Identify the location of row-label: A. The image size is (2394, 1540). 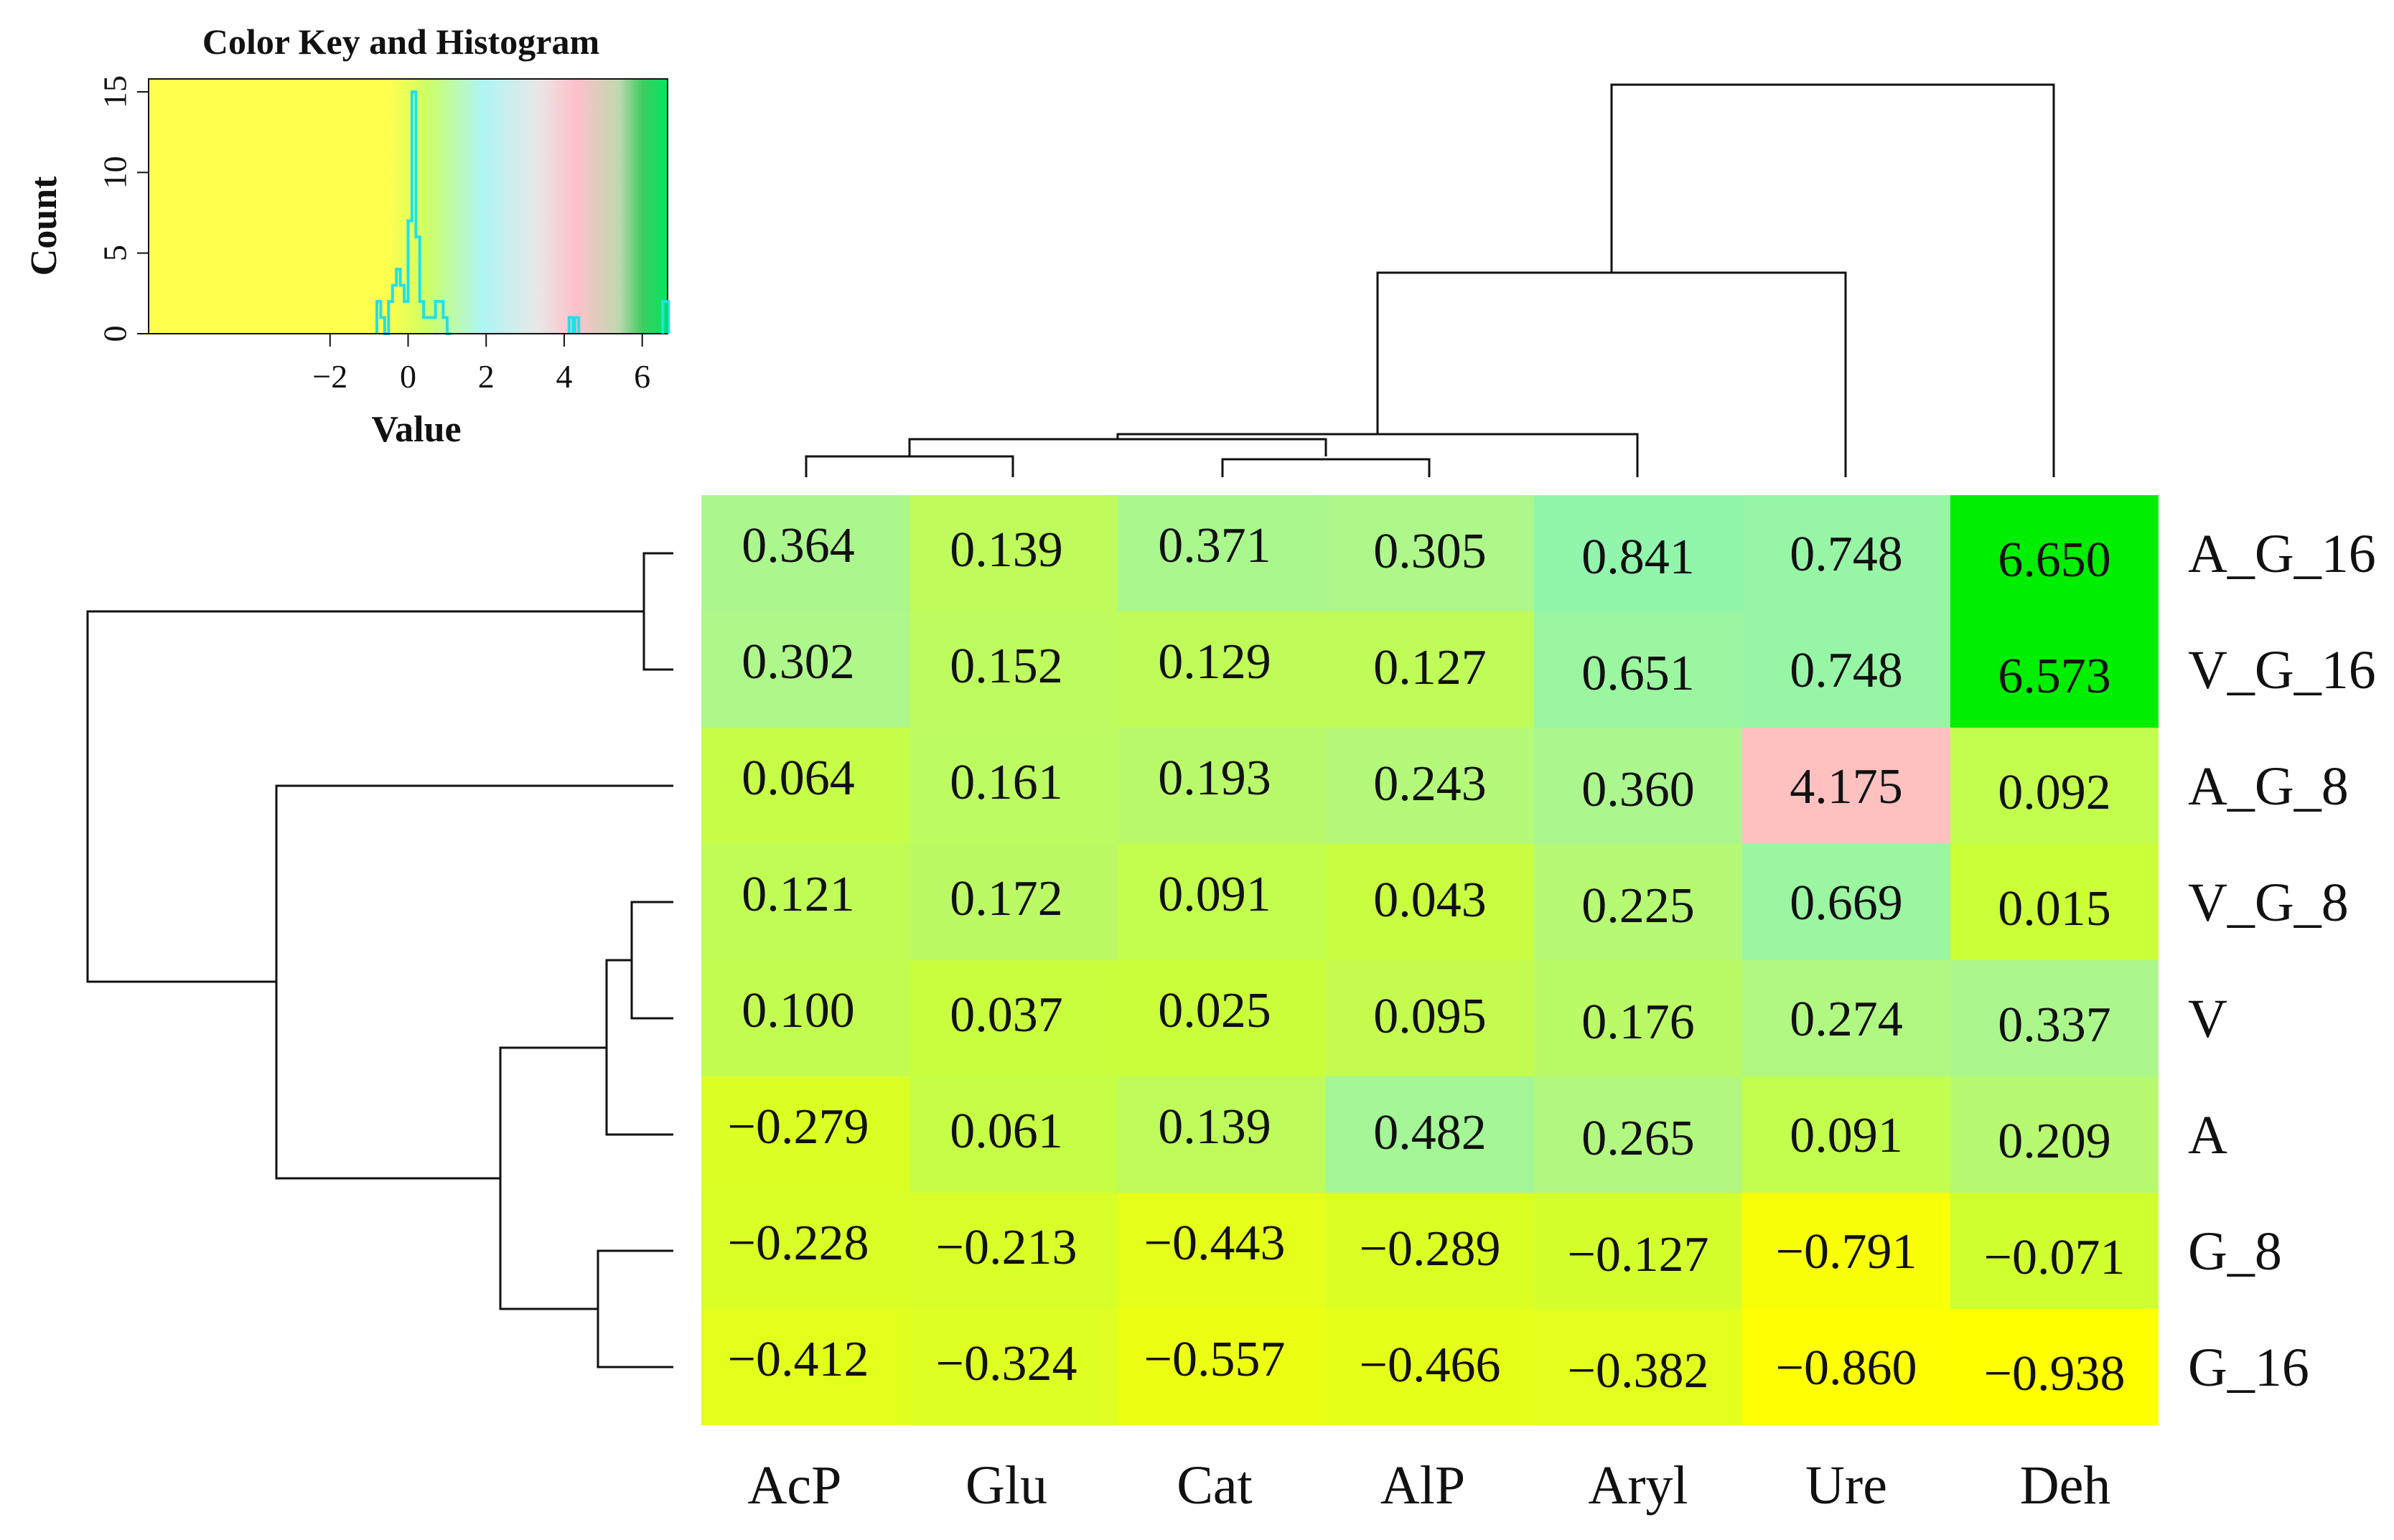
(2207, 1135).